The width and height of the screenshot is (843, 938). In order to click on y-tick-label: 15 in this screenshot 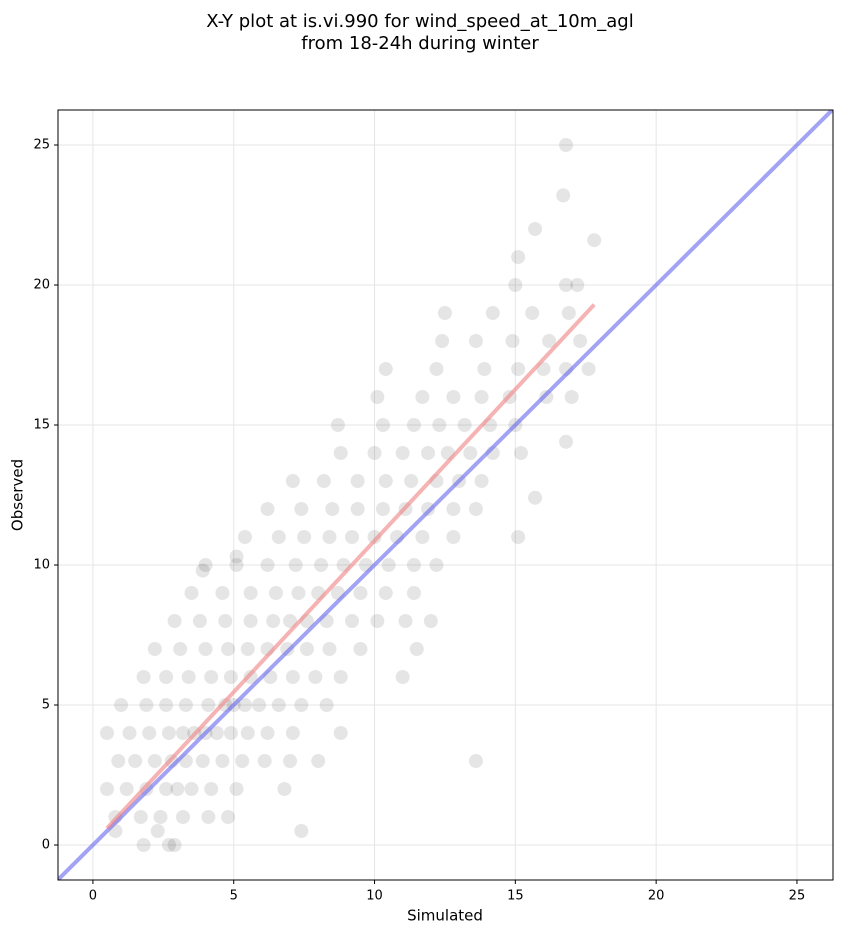, I will do `click(41, 425)`.